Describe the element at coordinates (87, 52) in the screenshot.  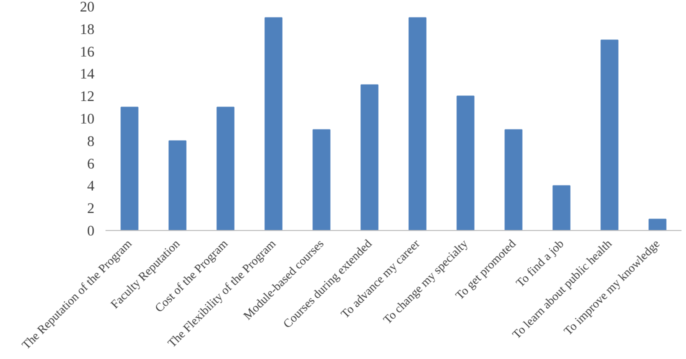
I see `y-tick-label: 16` at that location.